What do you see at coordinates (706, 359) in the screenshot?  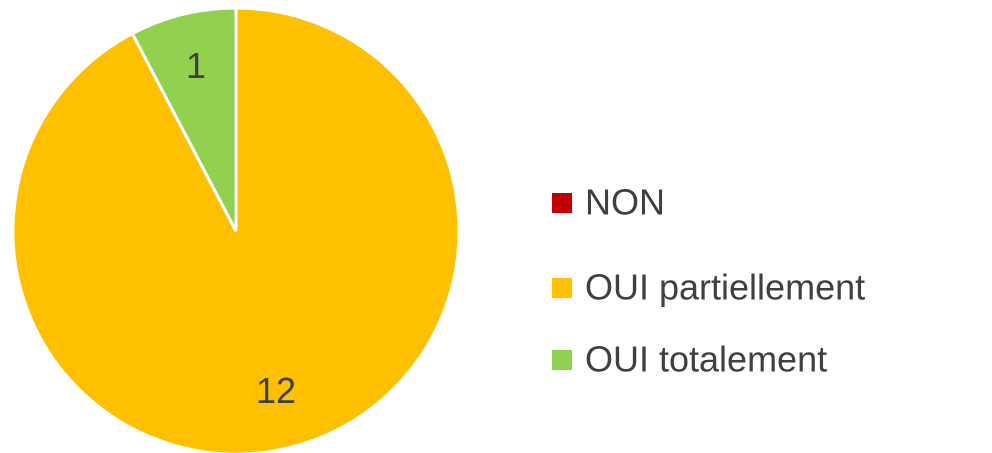 I see `legend-label: OUI totalement` at bounding box center [706, 359].